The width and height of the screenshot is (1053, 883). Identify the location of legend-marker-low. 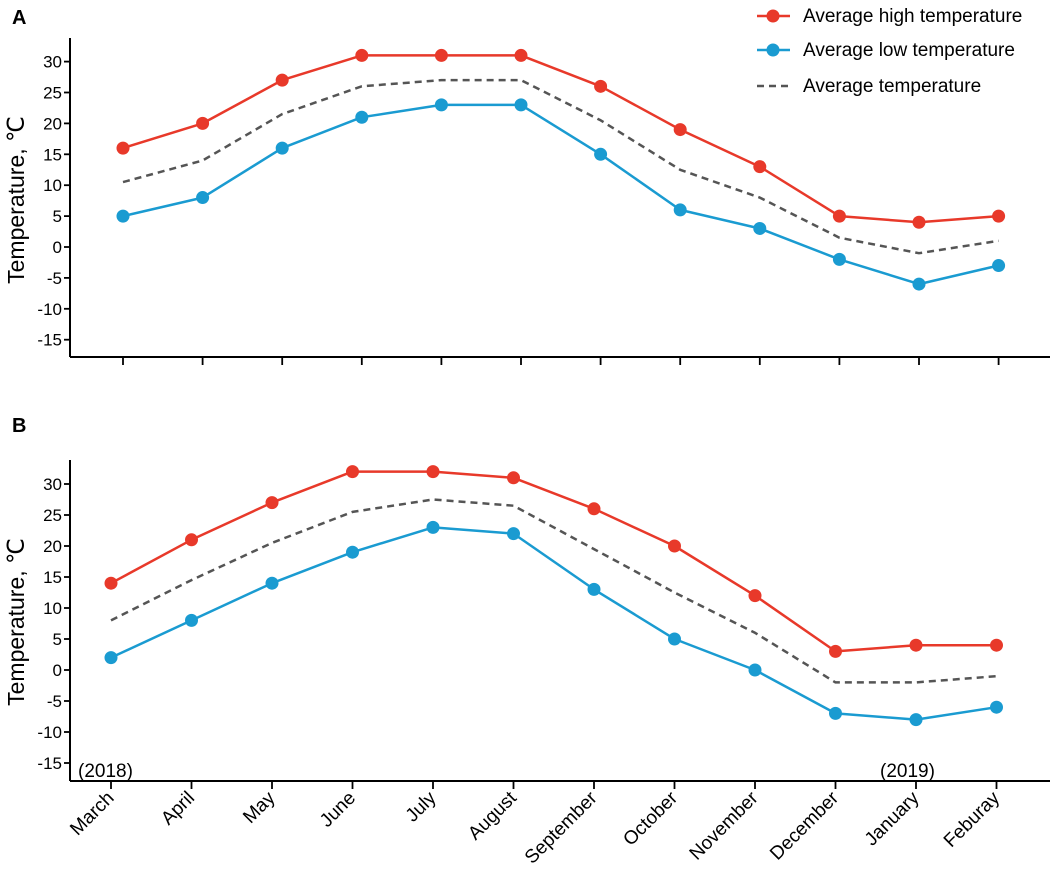
(773, 50).